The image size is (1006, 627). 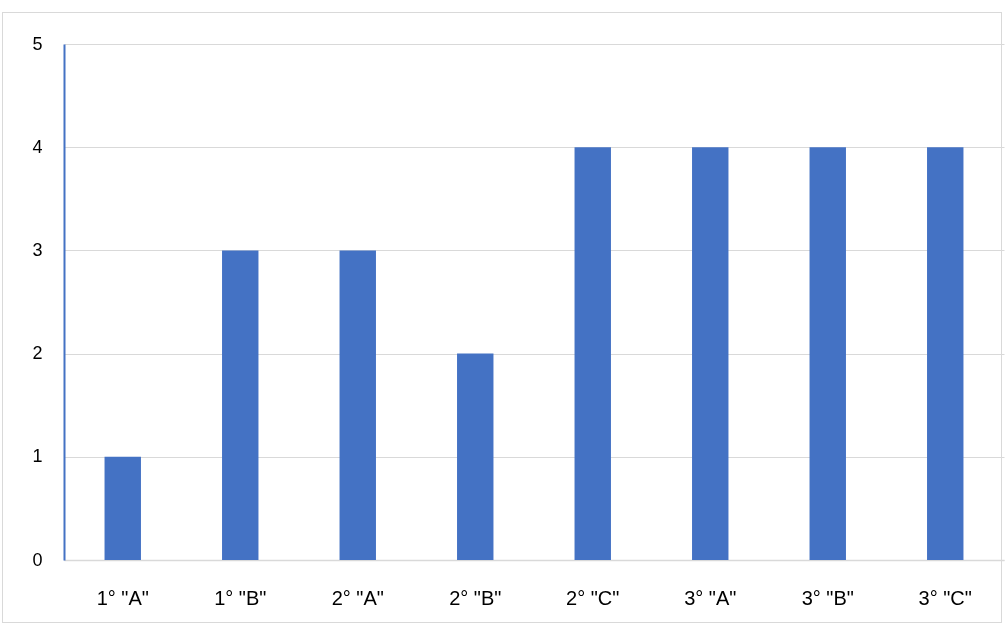 What do you see at coordinates (357, 597) in the screenshot?
I see `x-tick-label: 2° "A"` at bounding box center [357, 597].